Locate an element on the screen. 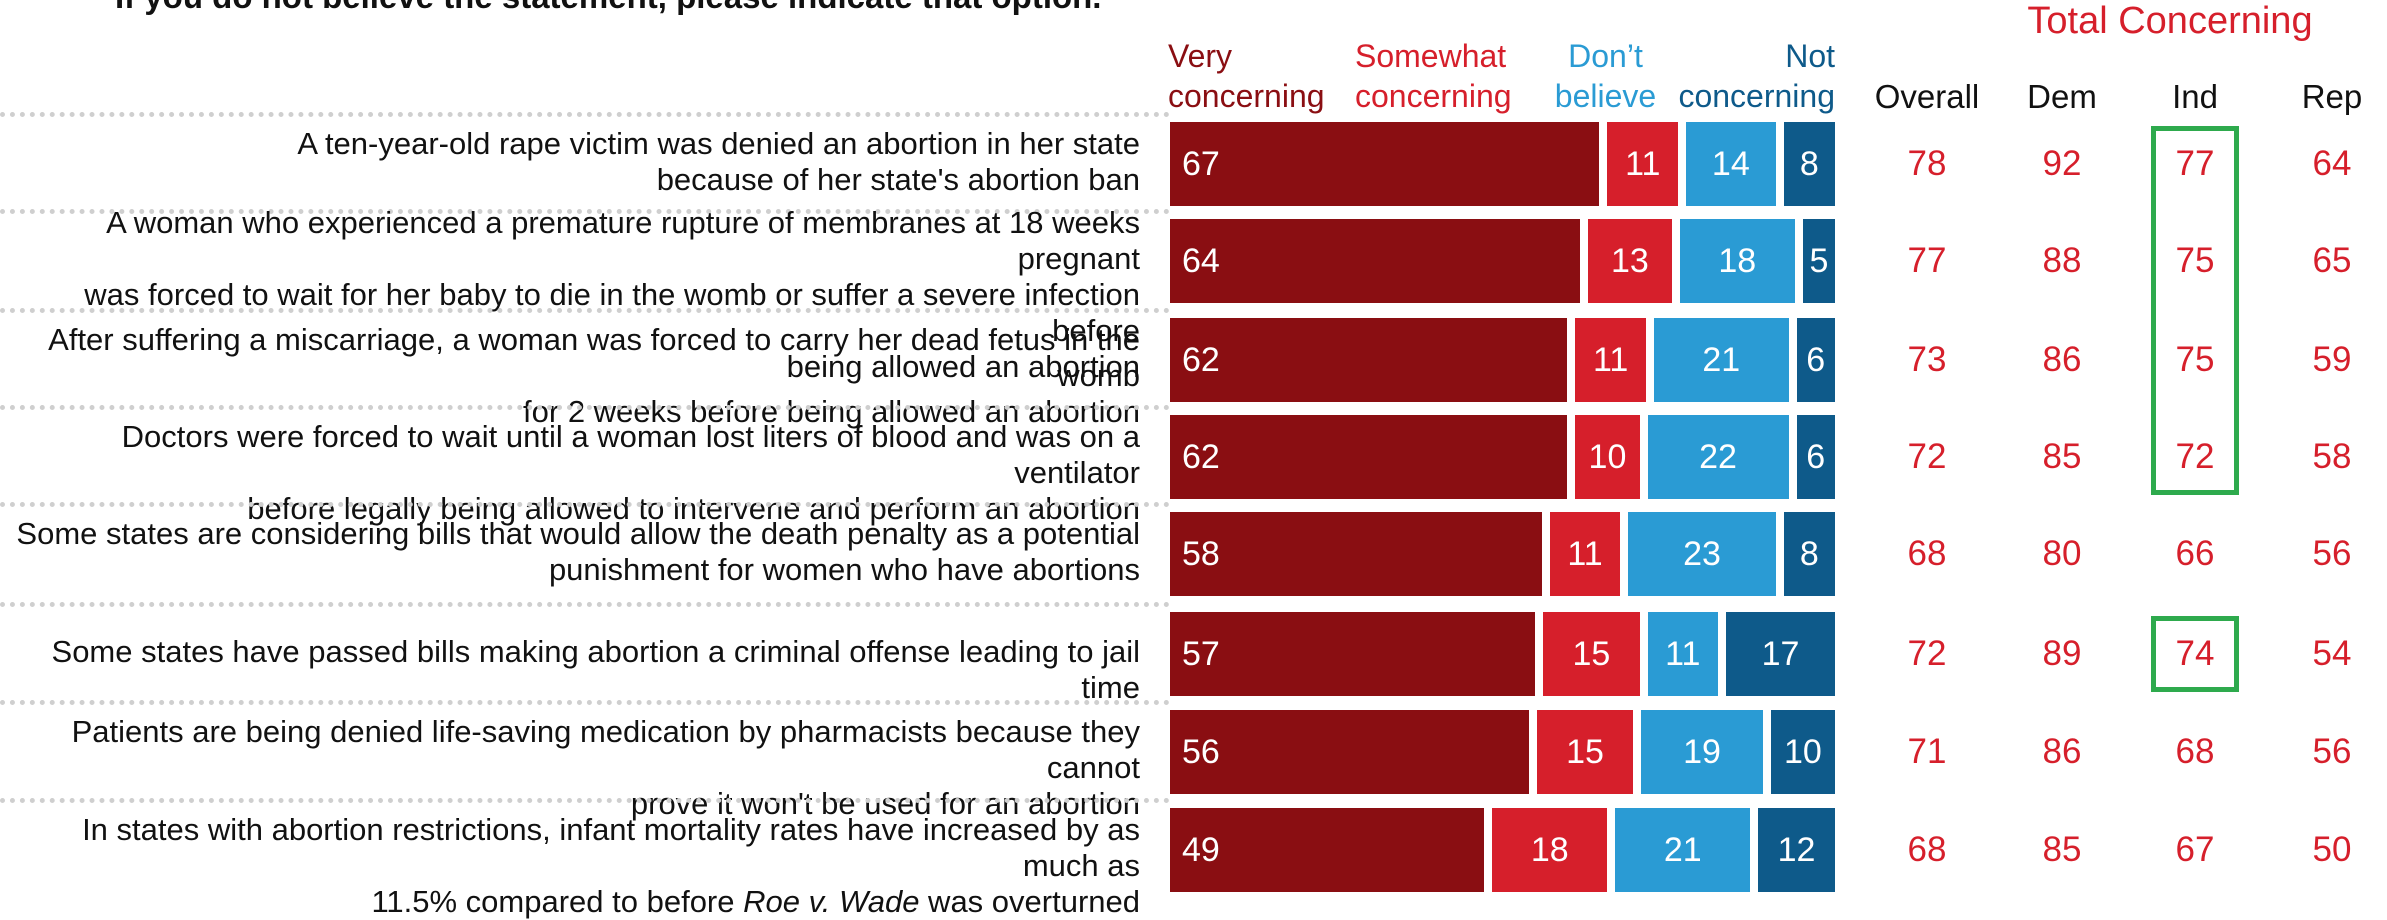 This screenshot has width=2387, height=920. total-ind-value: 77 is located at coordinates (2195, 163).